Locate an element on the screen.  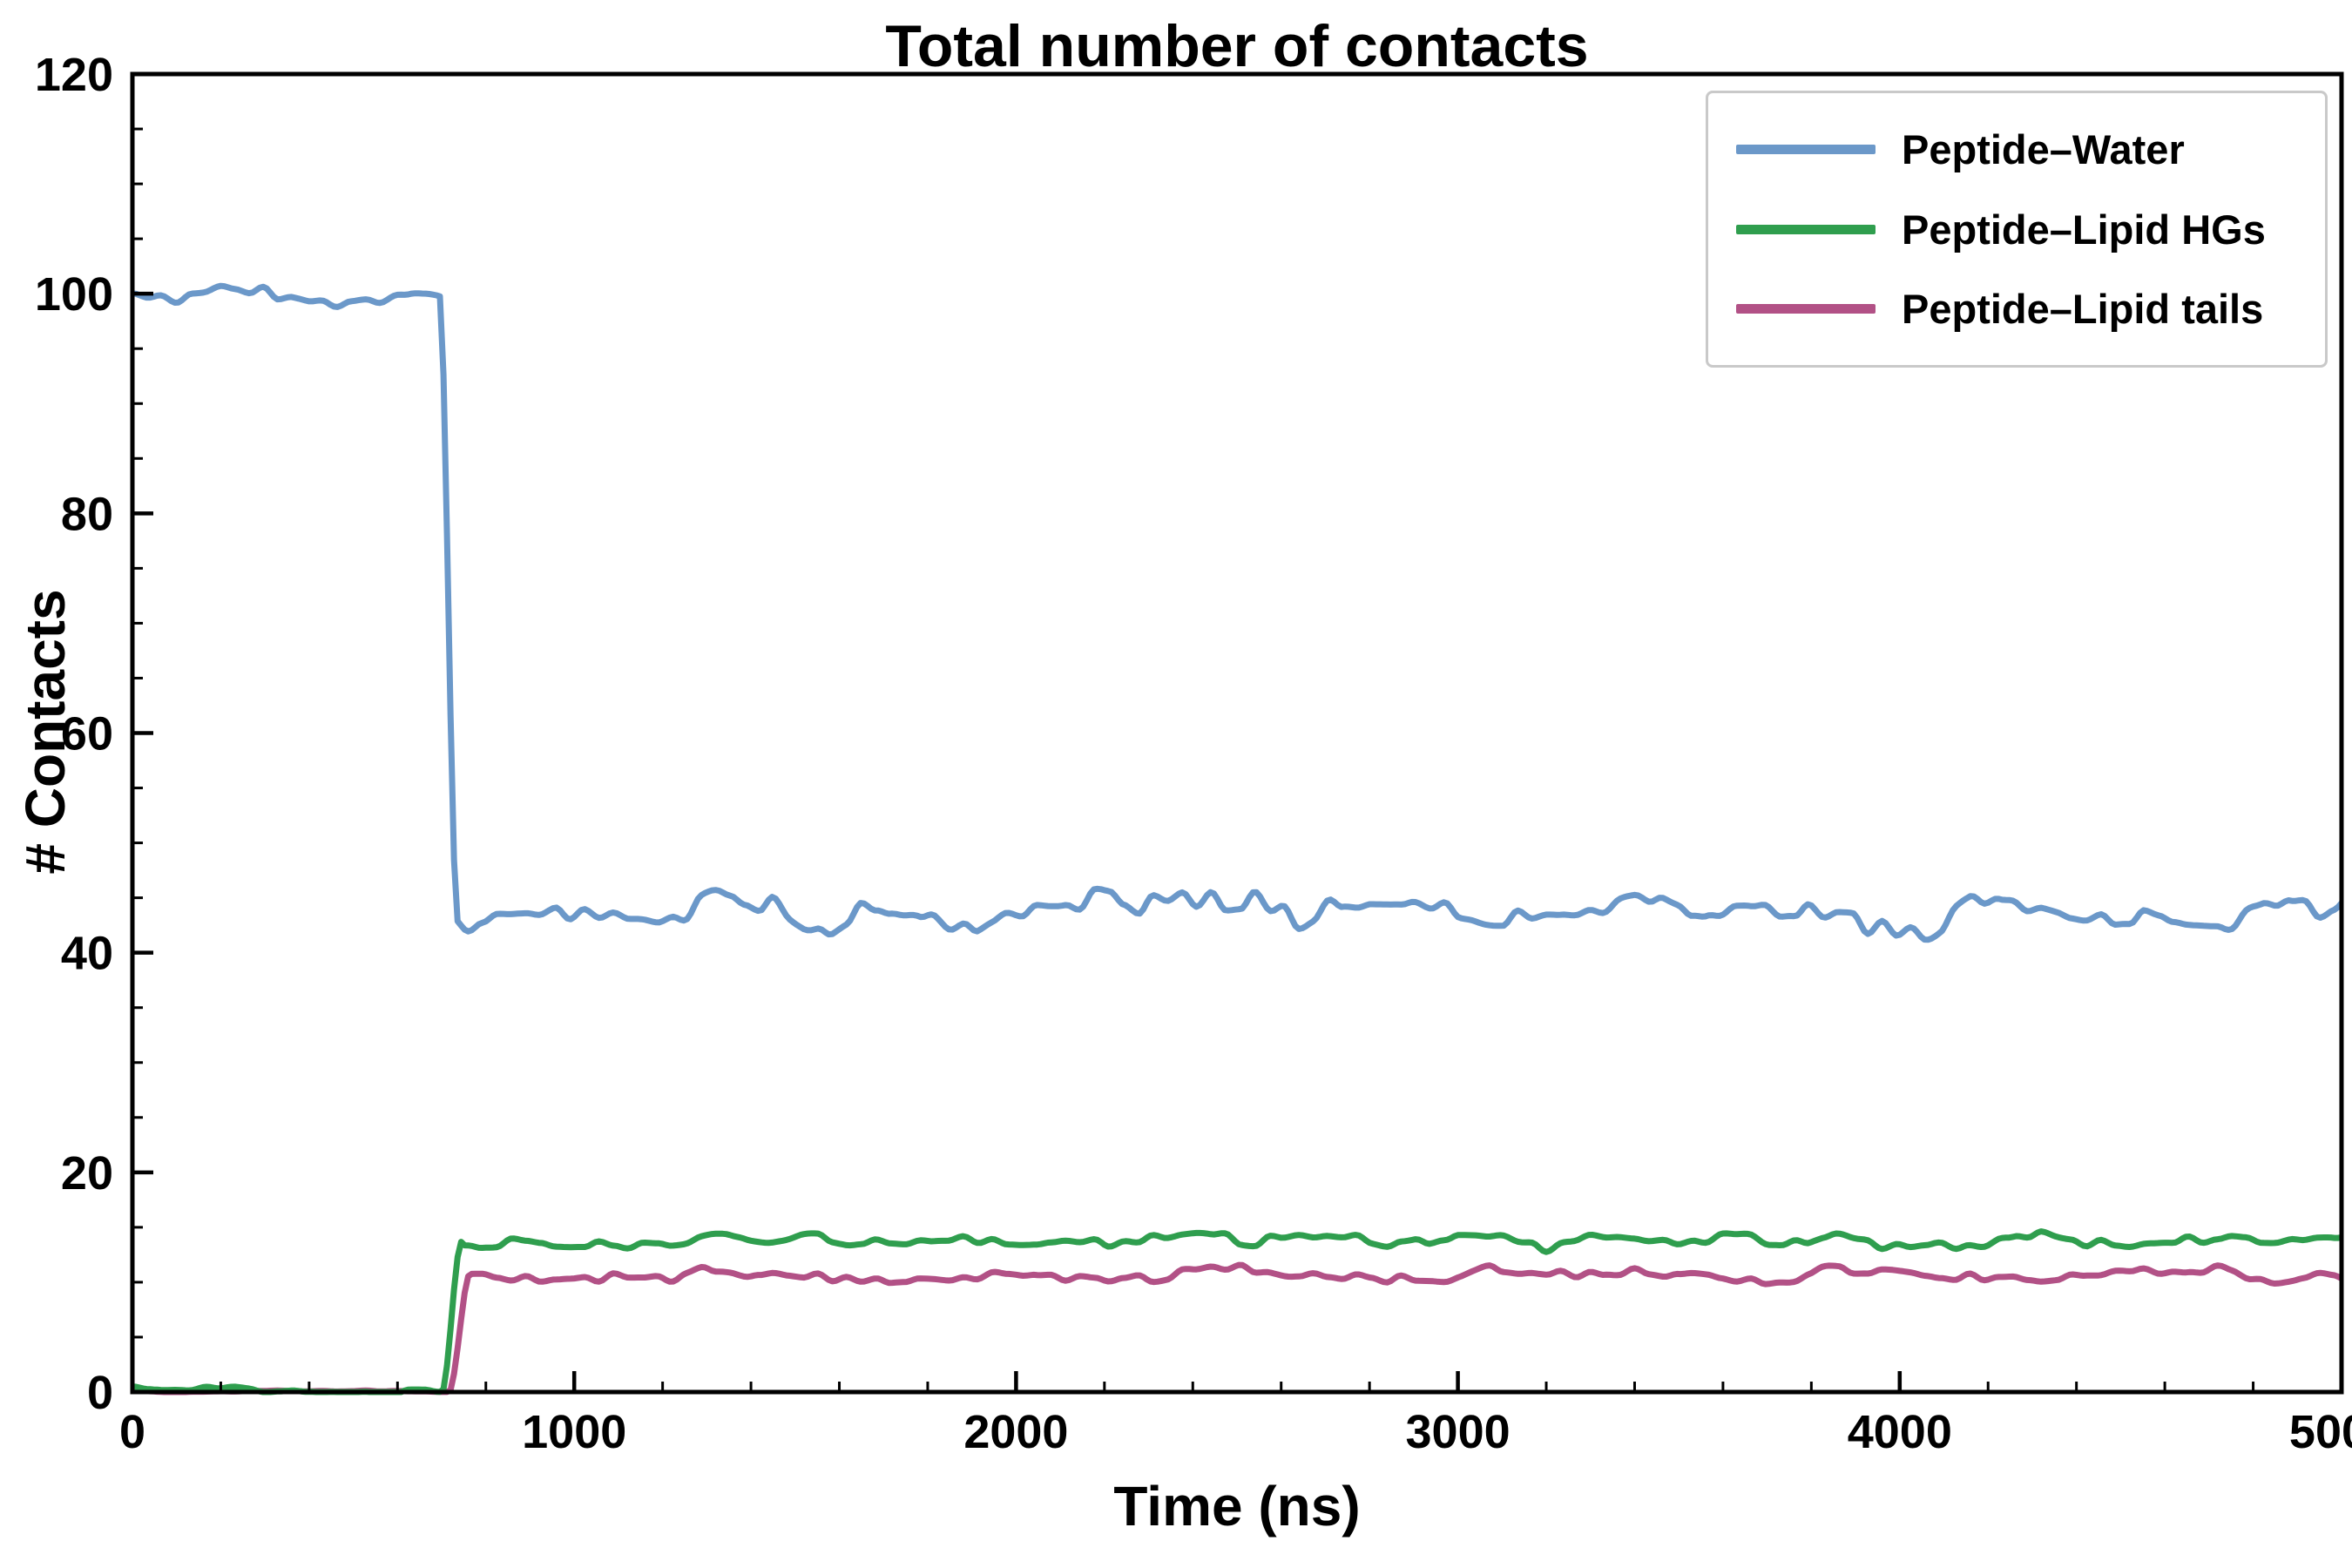
legend-swatch-peptide-lipid-tails is located at coordinates (1806, 309).